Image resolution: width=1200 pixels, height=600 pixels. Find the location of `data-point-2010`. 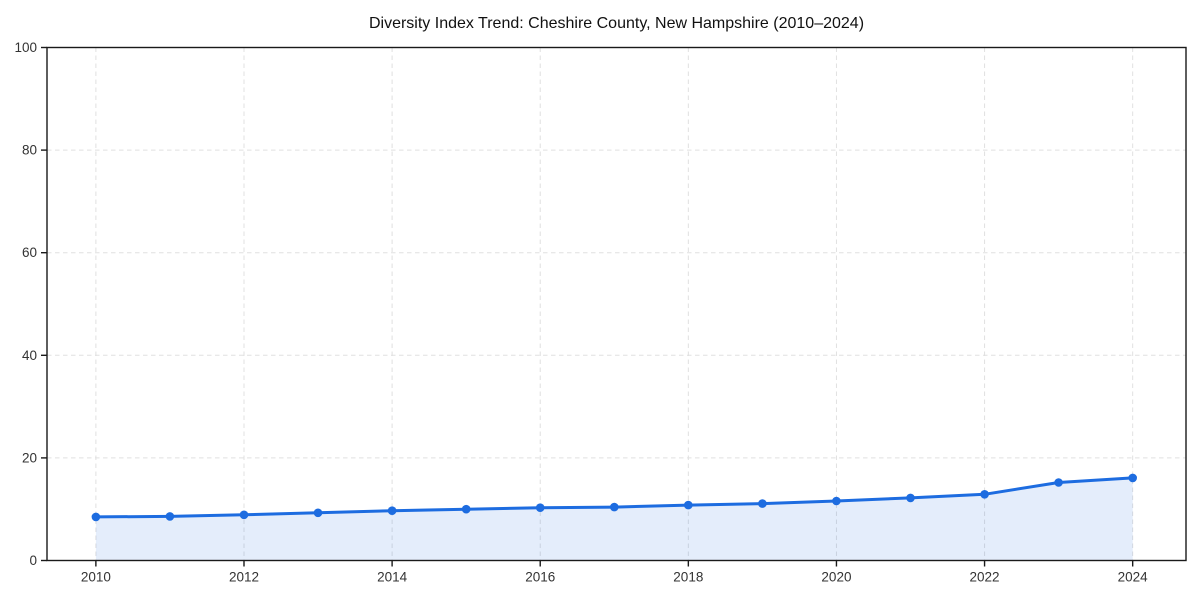

data-point-2010 is located at coordinates (96, 517).